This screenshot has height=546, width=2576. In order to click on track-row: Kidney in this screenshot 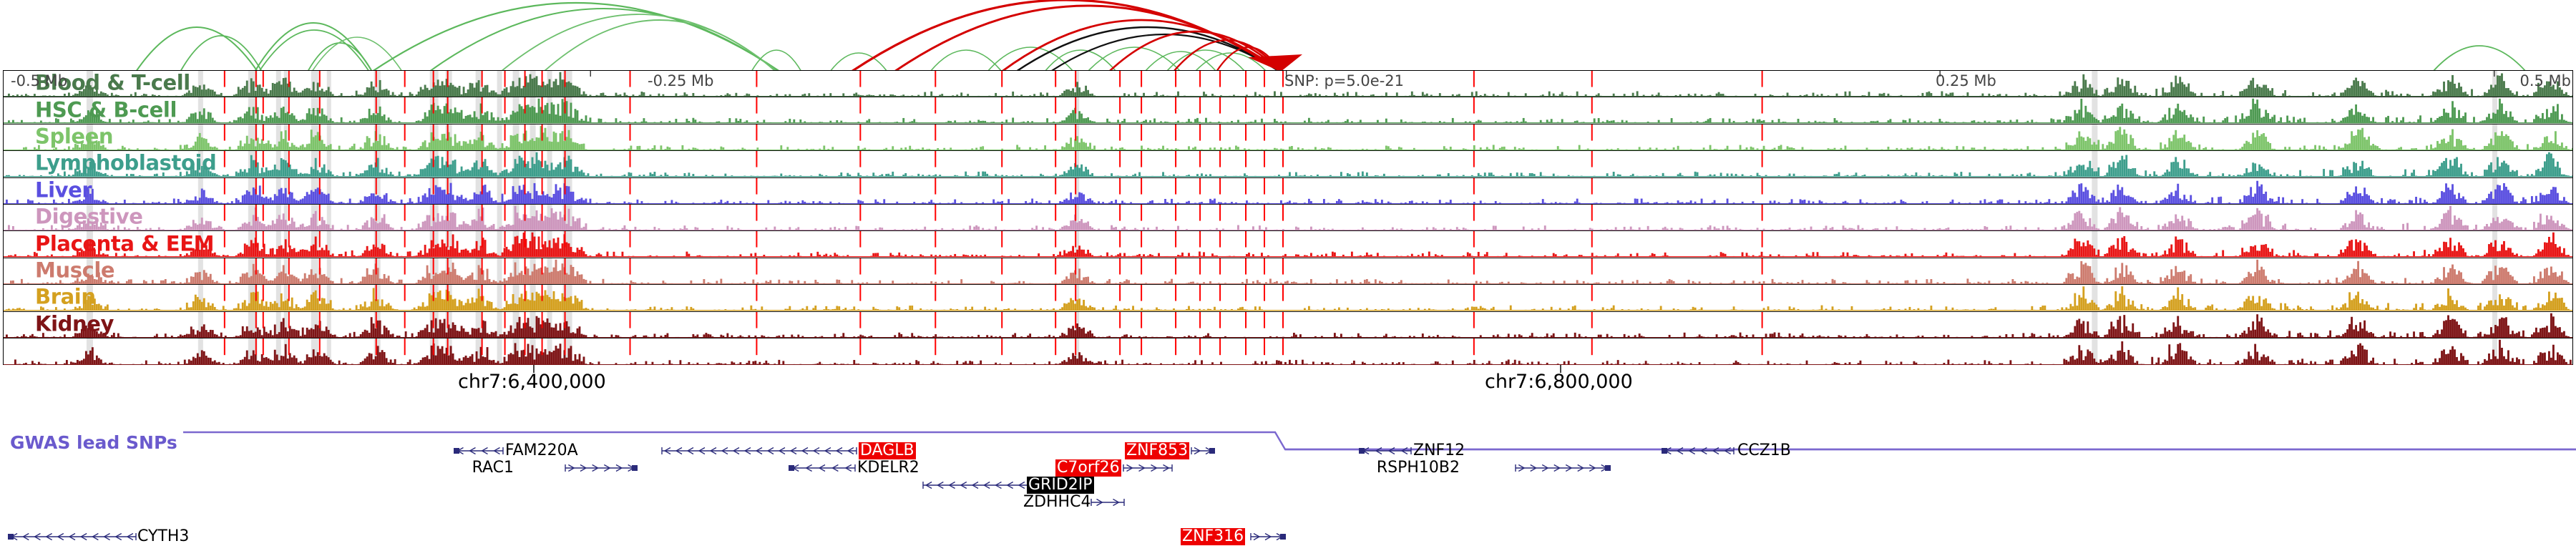, I will do `click(1288, 325)`.